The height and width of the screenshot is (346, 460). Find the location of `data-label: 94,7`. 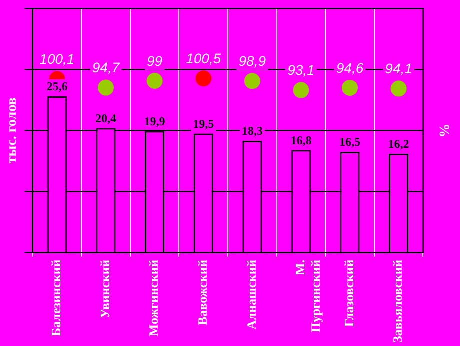

data-label: 94,7 is located at coordinates (106, 68).